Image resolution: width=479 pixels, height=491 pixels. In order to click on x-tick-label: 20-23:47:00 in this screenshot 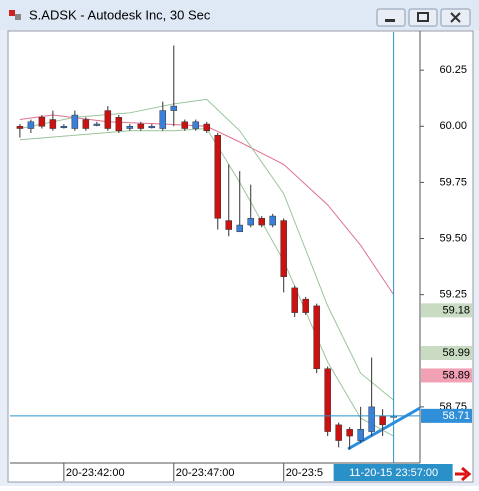, I will do `click(205, 473)`.